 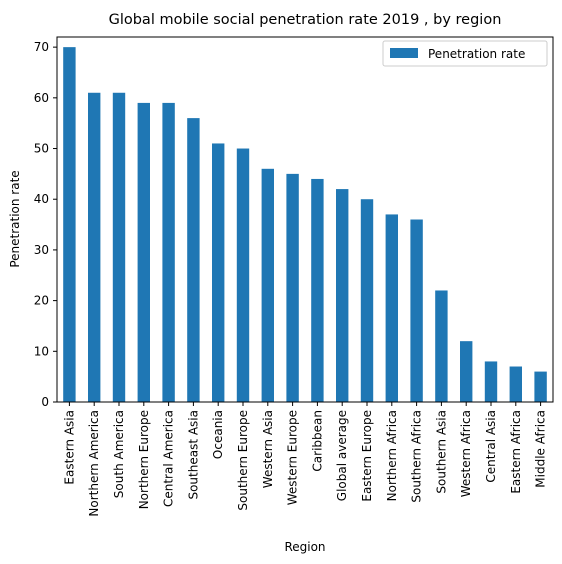 I want to click on x-tick-label: Northern America, so click(x=94, y=463).